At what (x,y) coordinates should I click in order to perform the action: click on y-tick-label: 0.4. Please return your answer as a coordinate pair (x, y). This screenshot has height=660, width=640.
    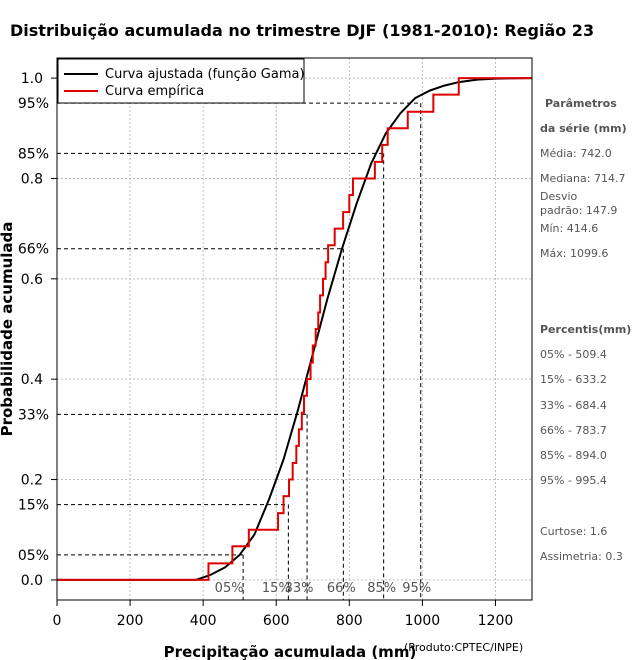
    Looking at the image, I should click on (32, 380).